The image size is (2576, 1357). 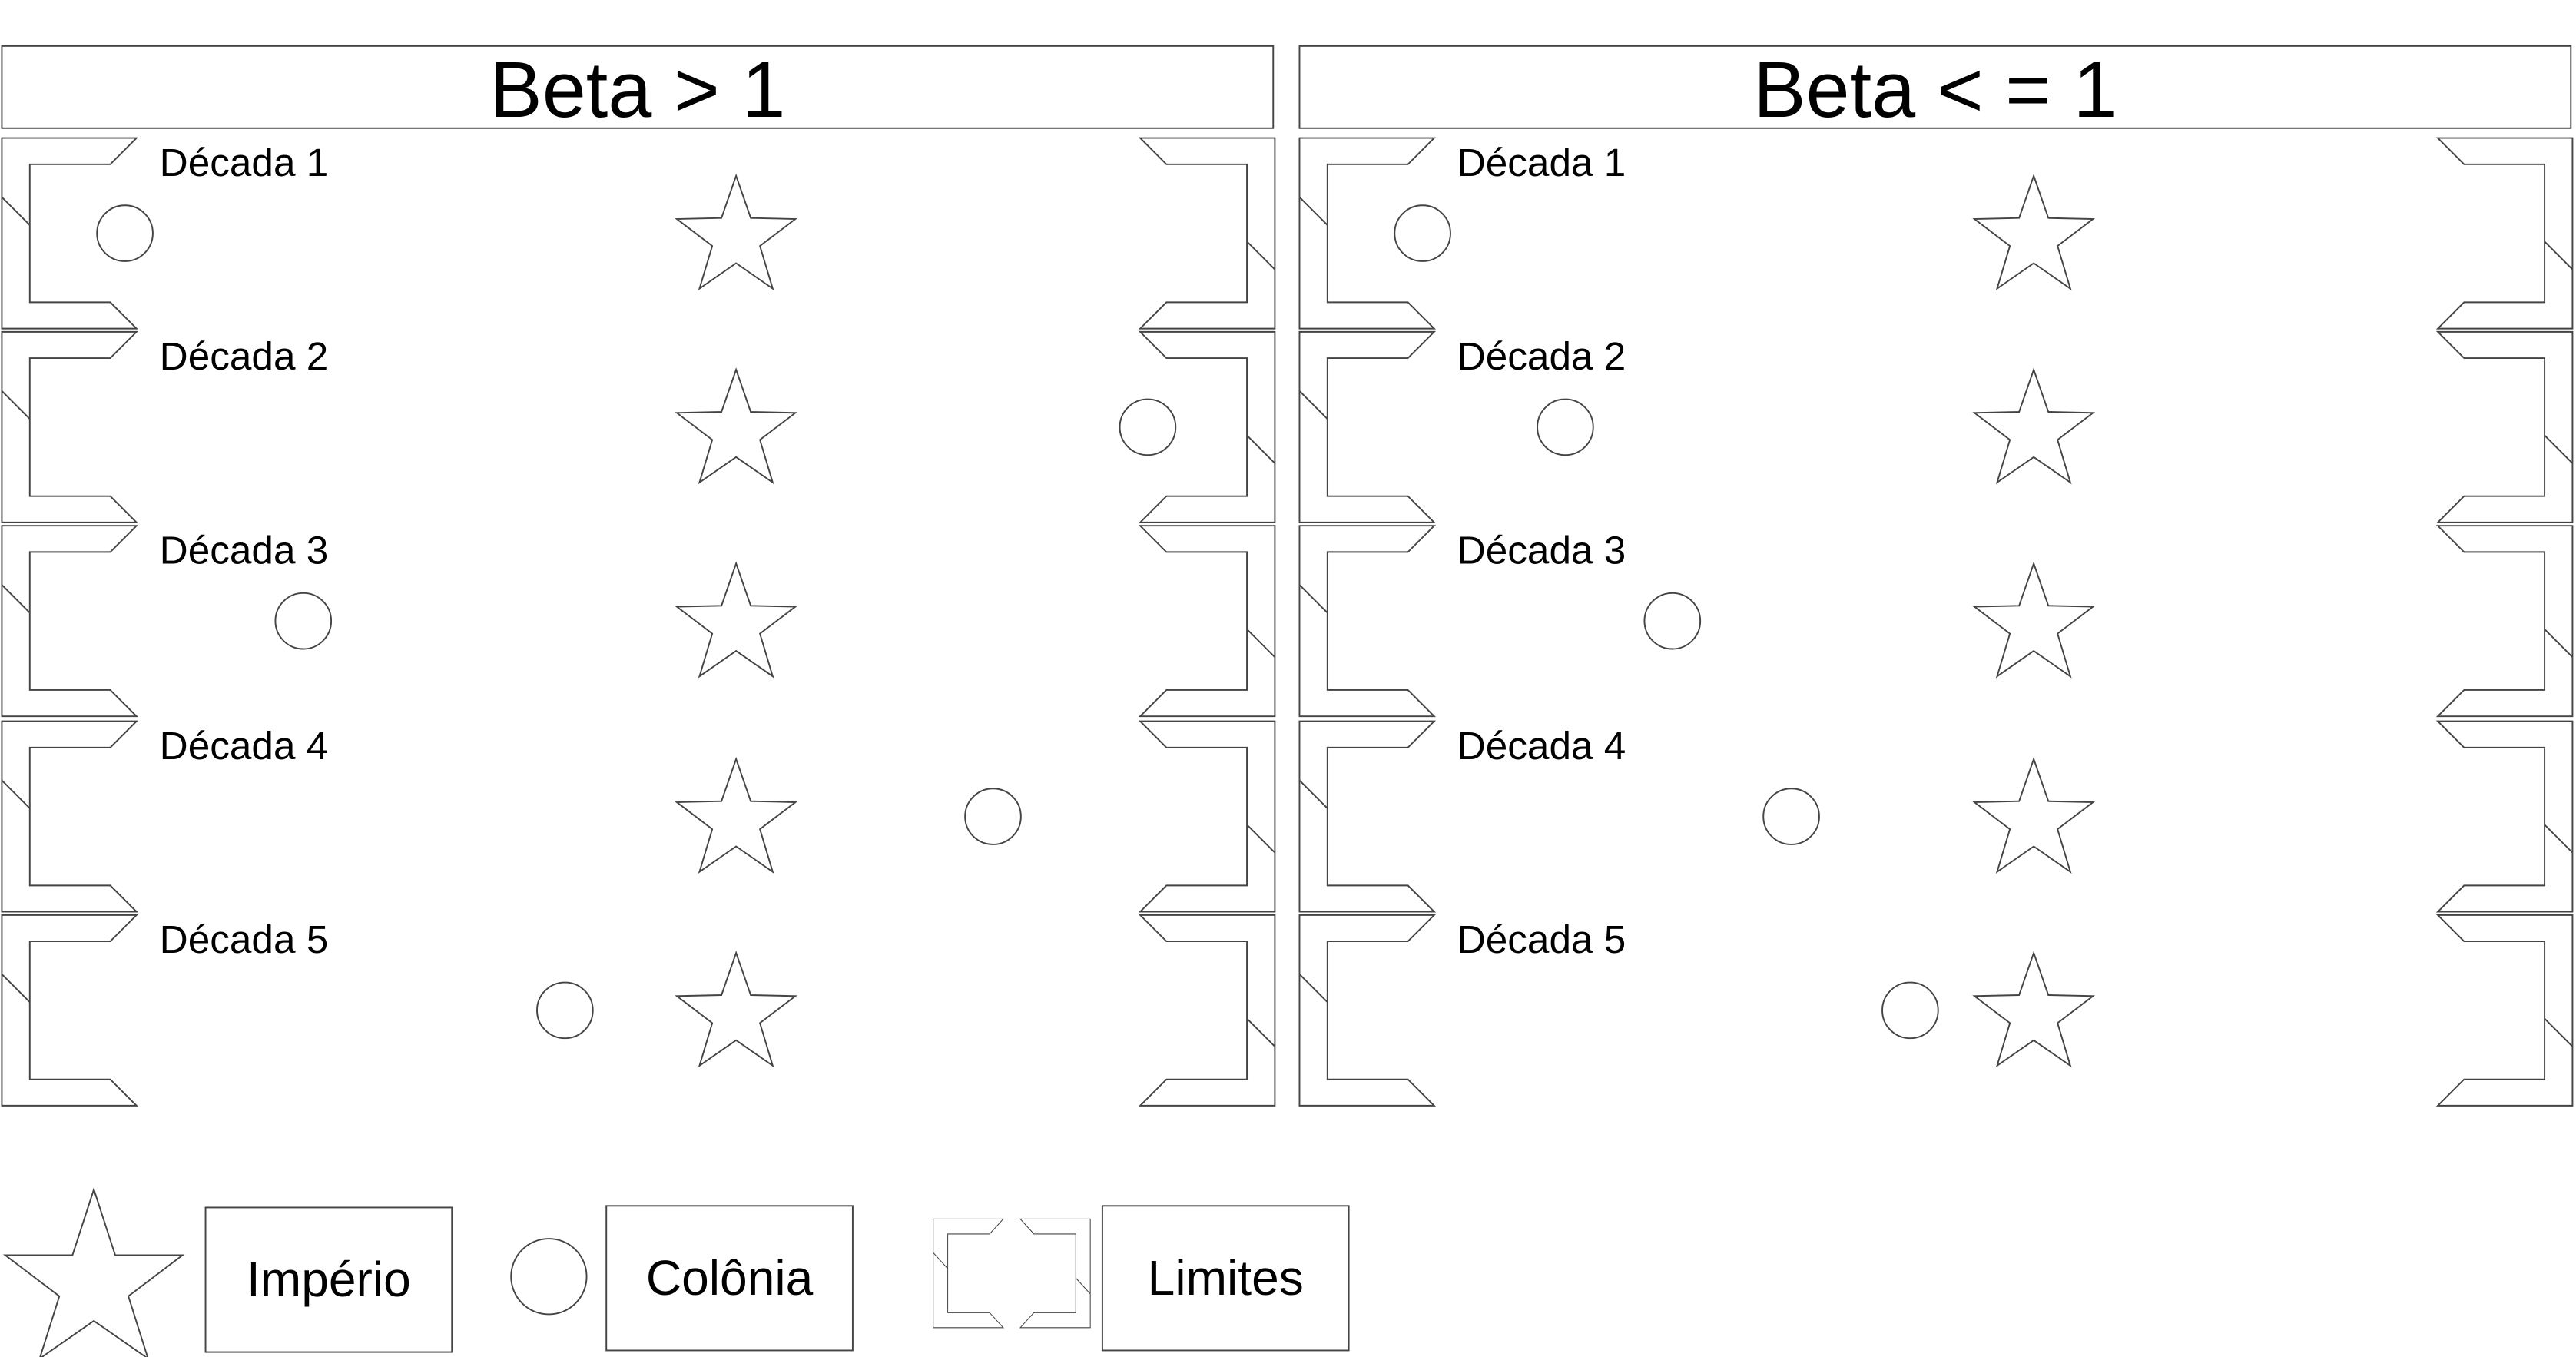 I want to click on panel-2-title-box, so click(x=1935, y=87).